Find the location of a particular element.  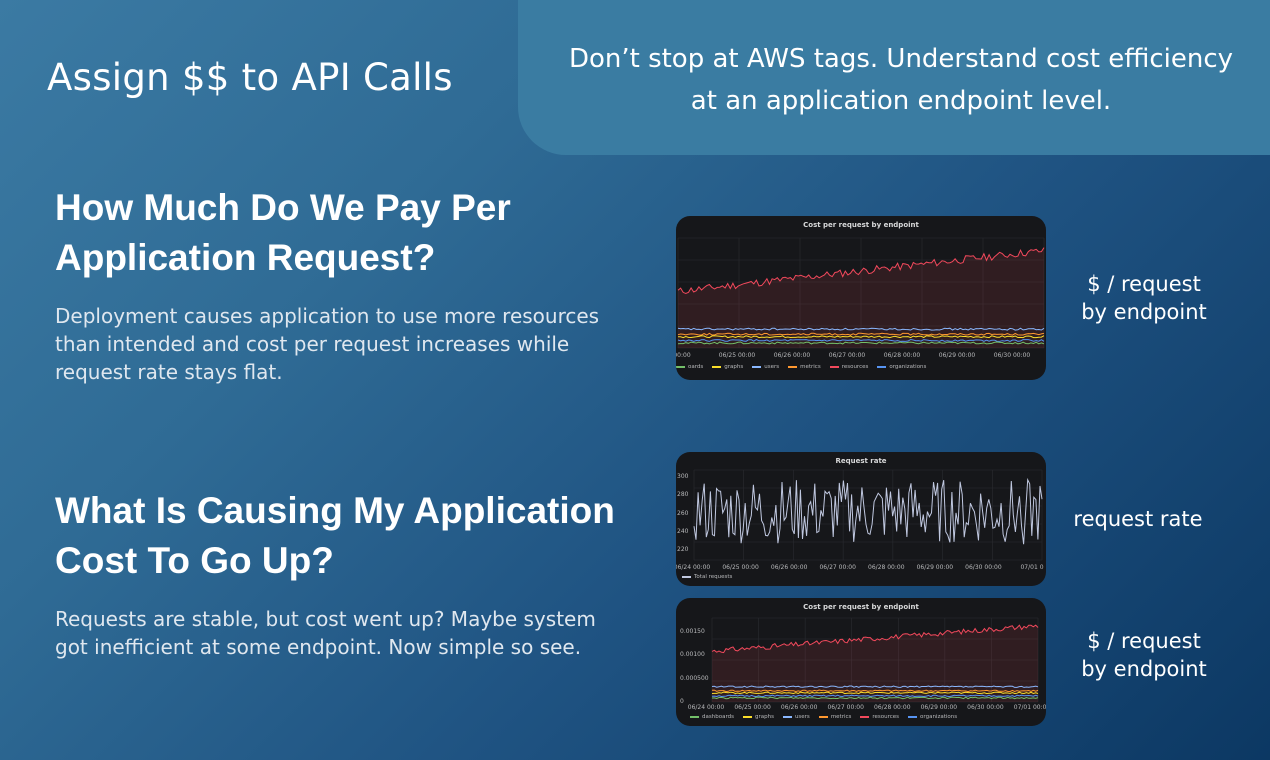

legend-label: dashboards is located at coordinates (718, 717).